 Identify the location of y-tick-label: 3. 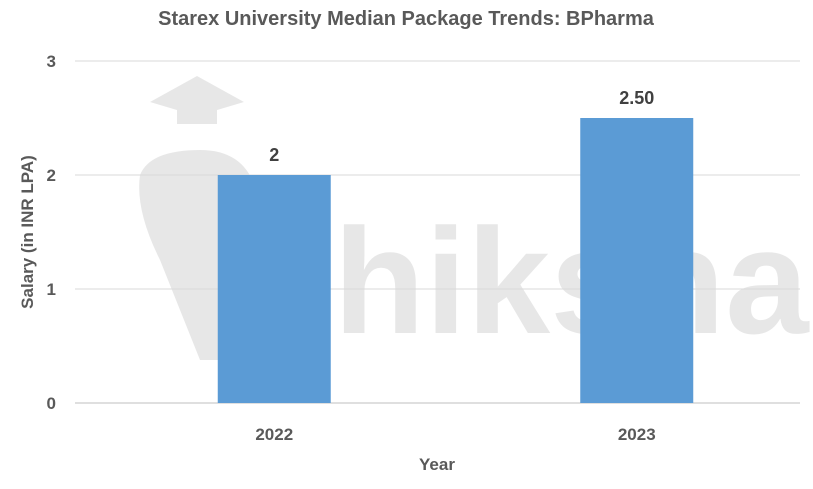
(51, 61).